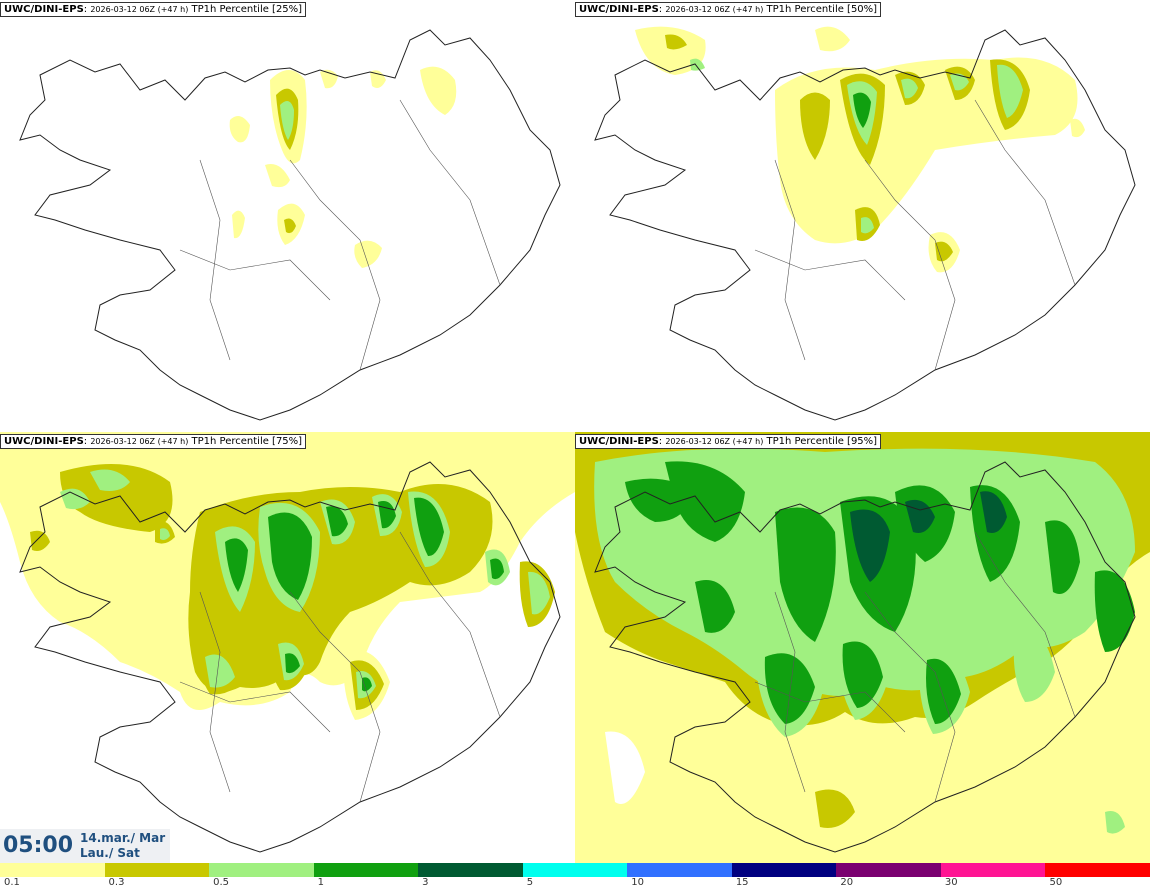  I want to click on colorbar-tick-label: 0.1, so click(12, 882).